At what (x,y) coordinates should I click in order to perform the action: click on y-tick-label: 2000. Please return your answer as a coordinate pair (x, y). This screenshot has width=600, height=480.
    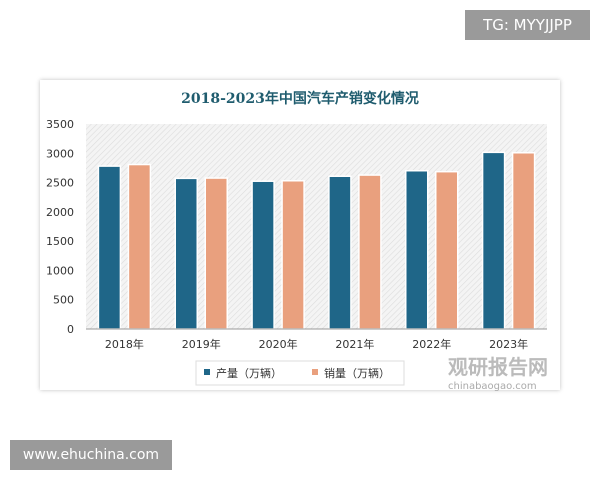
    Looking at the image, I should click on (60, 212).